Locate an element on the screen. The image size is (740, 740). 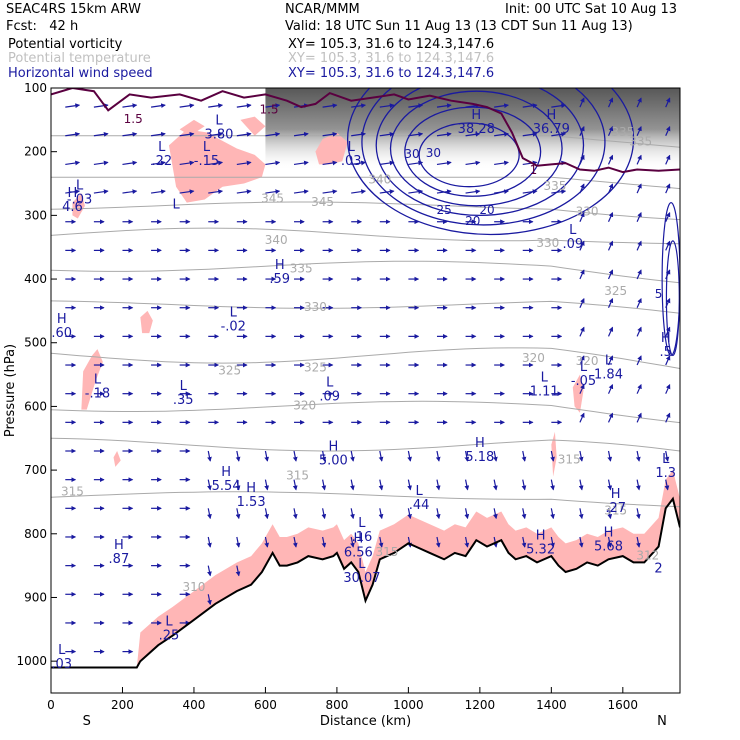
extremum-value: -.18 is located at coordinates (97, 394).